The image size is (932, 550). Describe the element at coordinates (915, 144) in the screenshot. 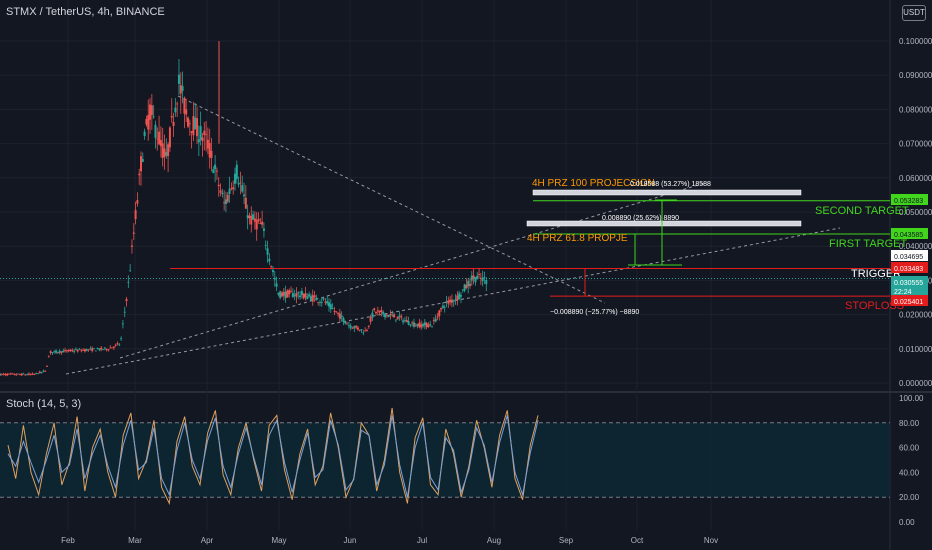

I see `y-tick-label: 0.070000` at that location.